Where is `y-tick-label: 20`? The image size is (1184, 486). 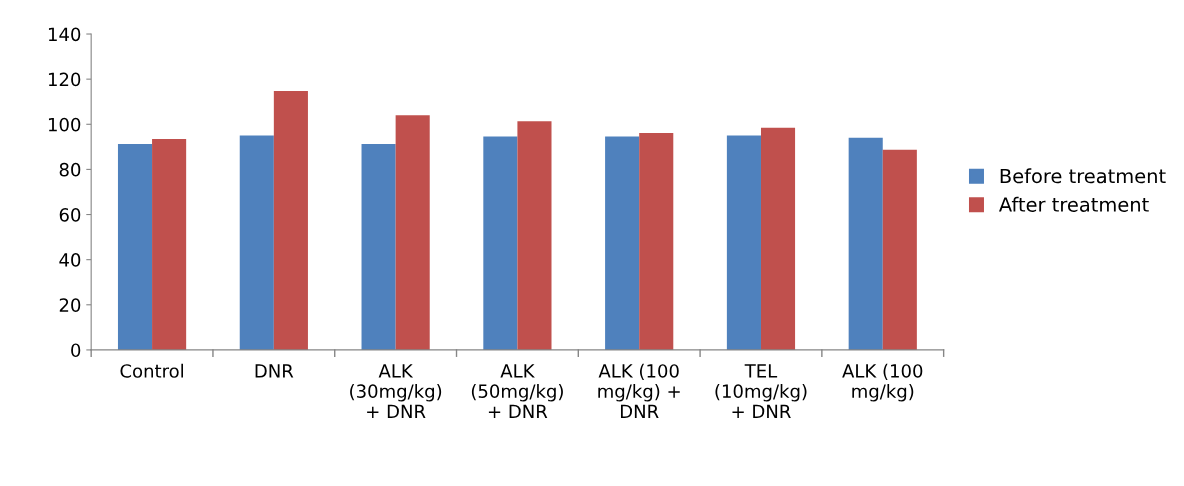
y-tick-label: 20 is located at coordinates (70, 305).